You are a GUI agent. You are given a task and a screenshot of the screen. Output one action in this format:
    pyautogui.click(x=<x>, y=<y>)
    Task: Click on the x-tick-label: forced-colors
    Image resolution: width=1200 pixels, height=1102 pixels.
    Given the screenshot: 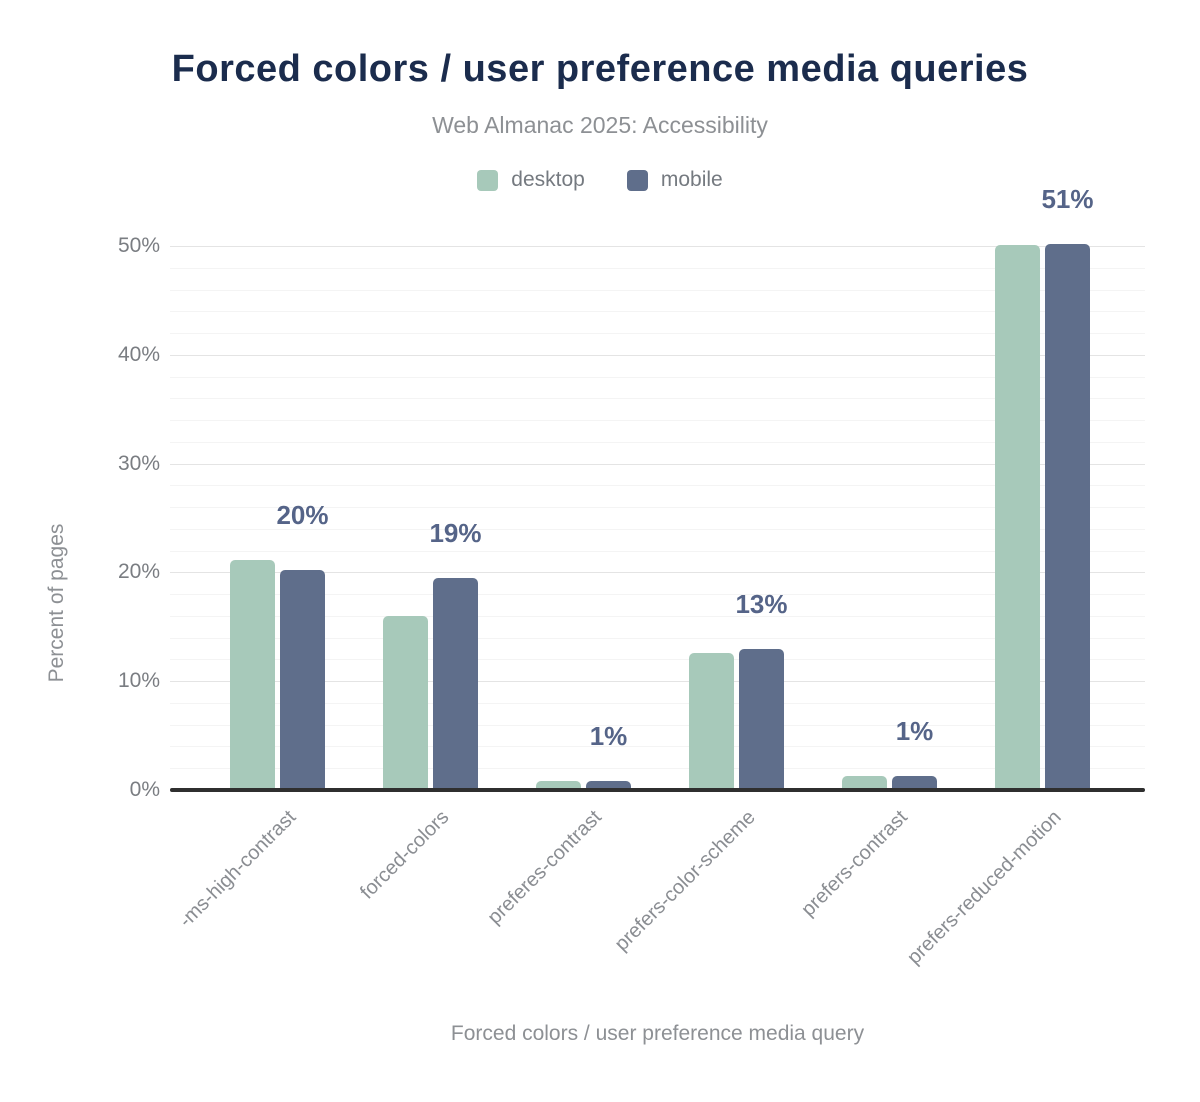 What is the action you would take?
    pyautogui.click(x=404, y=855)
    